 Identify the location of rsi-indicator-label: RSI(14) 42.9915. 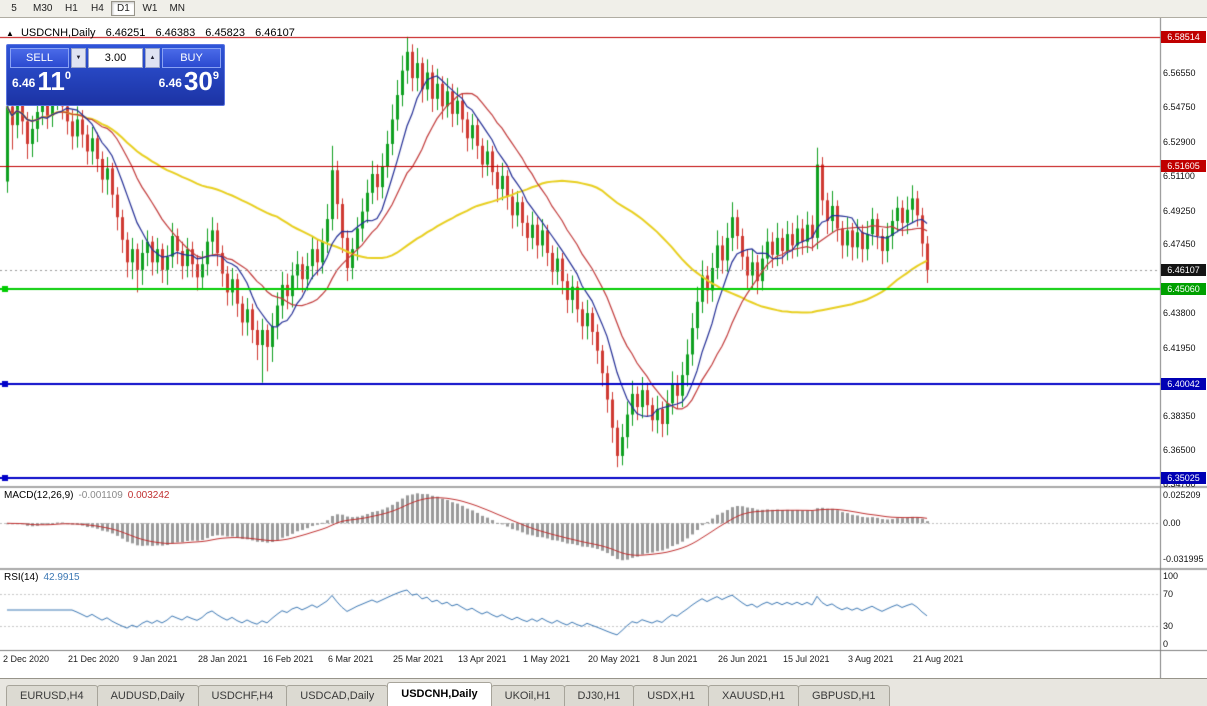
(44, 577).